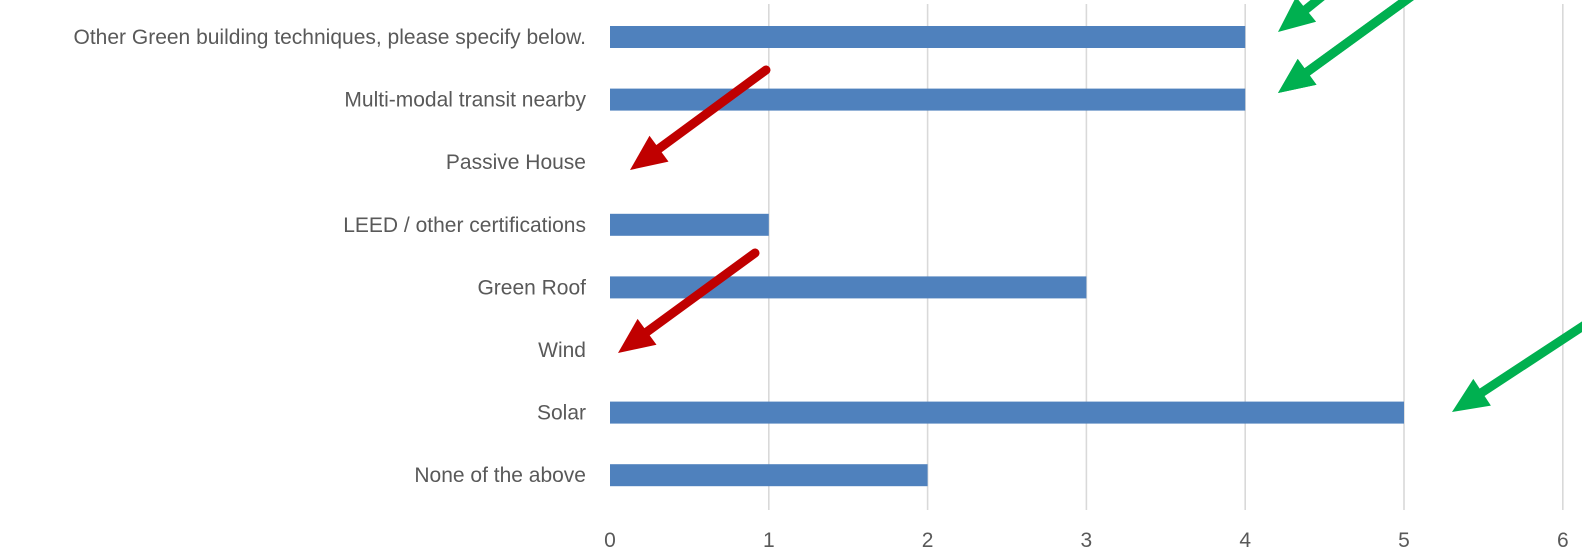 The height and width of the screenshot is (557, 1582). I want to click on green-arrow-other-green-icon, so click(1301, 16).